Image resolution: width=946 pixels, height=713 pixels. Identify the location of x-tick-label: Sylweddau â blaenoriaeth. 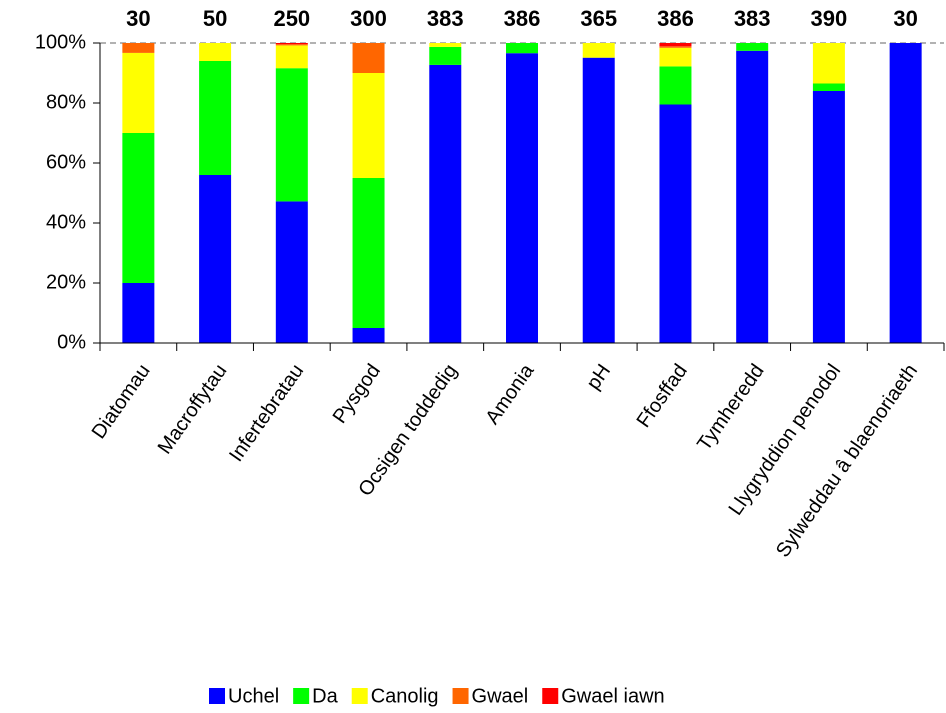
(847, 460).